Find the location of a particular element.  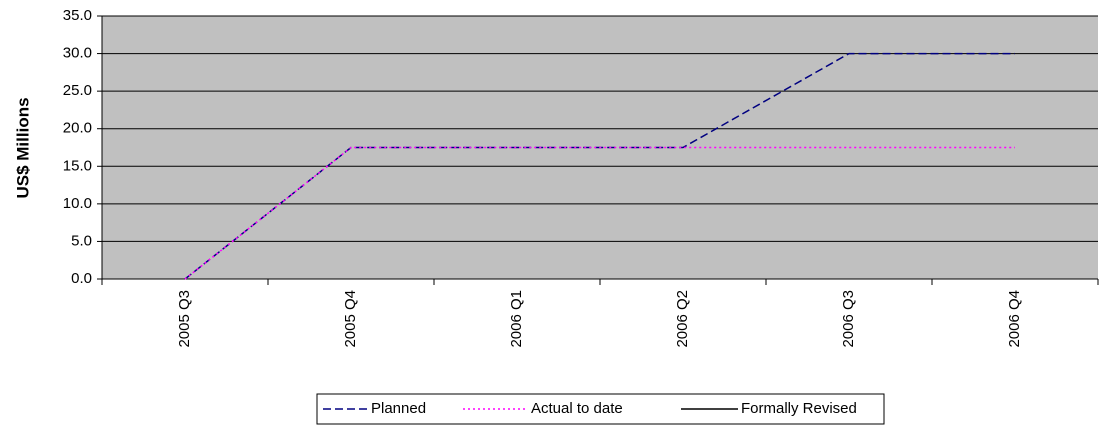

x-tick-label: 2006 Q3 is located at coordinates (848, 319).